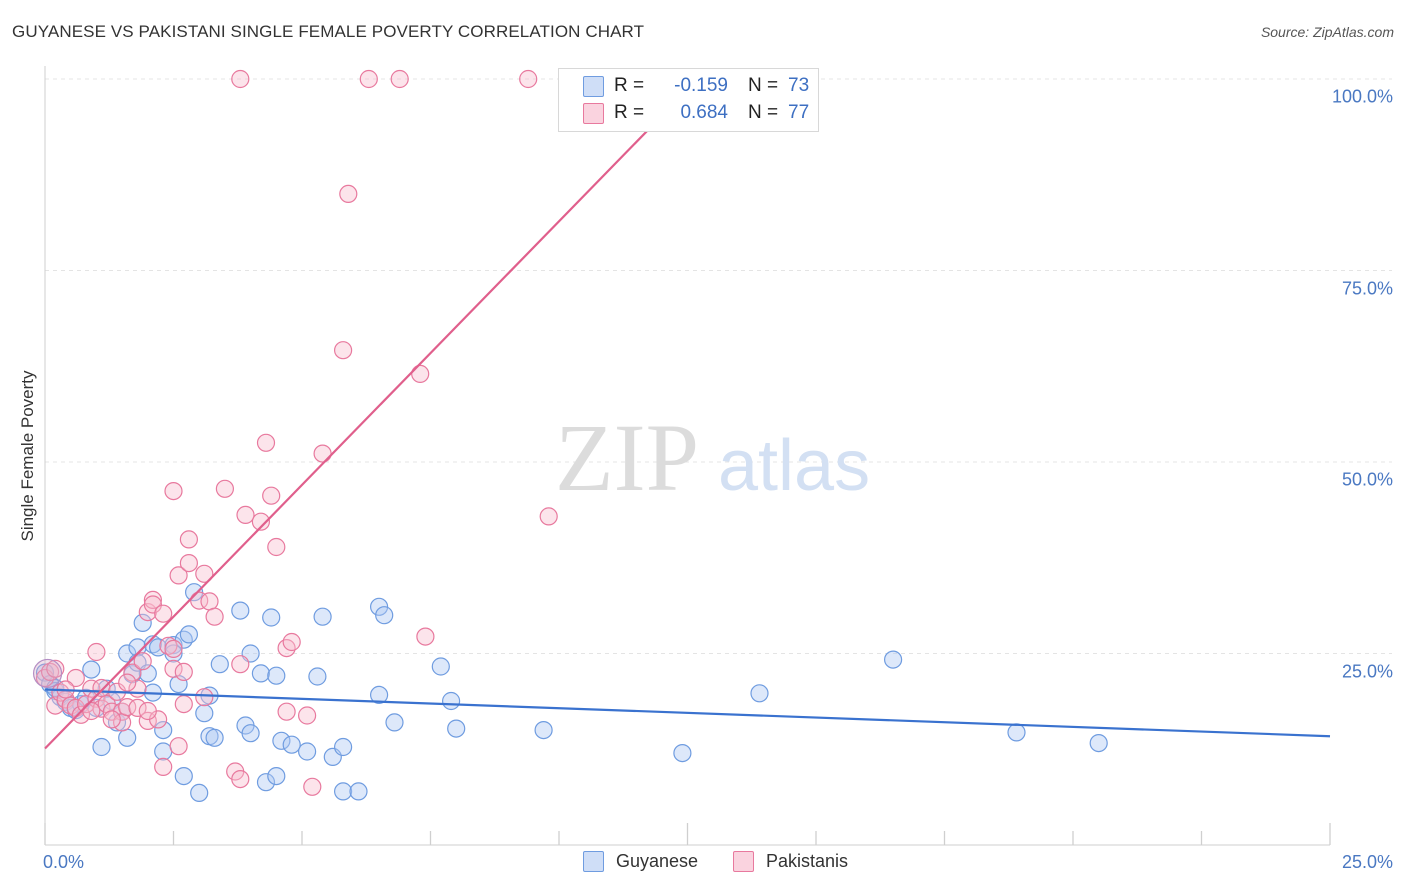  I want to click on watermark-zip: ZIP, so click(627, 457).